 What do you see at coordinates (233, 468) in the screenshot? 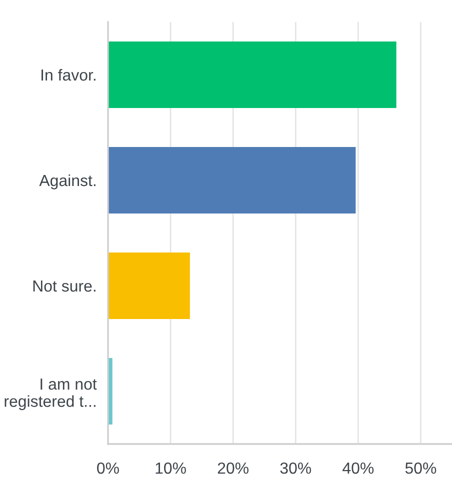
I see `x-tick-label: 20%` at bounding box center [233, 468].